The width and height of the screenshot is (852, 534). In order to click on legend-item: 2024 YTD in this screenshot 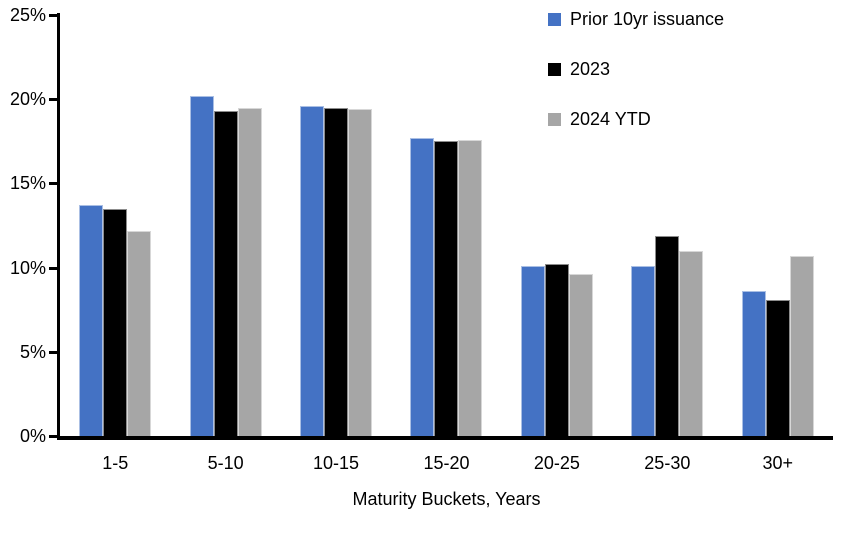, I will do `click(636, 119)`.